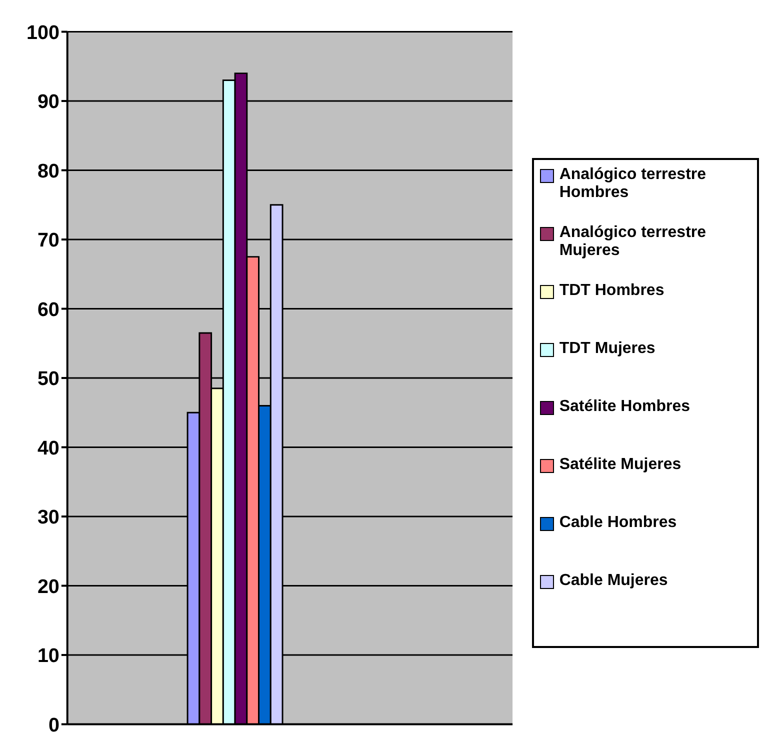  I want to click on y-tick-label: 90, so click(48, 102).